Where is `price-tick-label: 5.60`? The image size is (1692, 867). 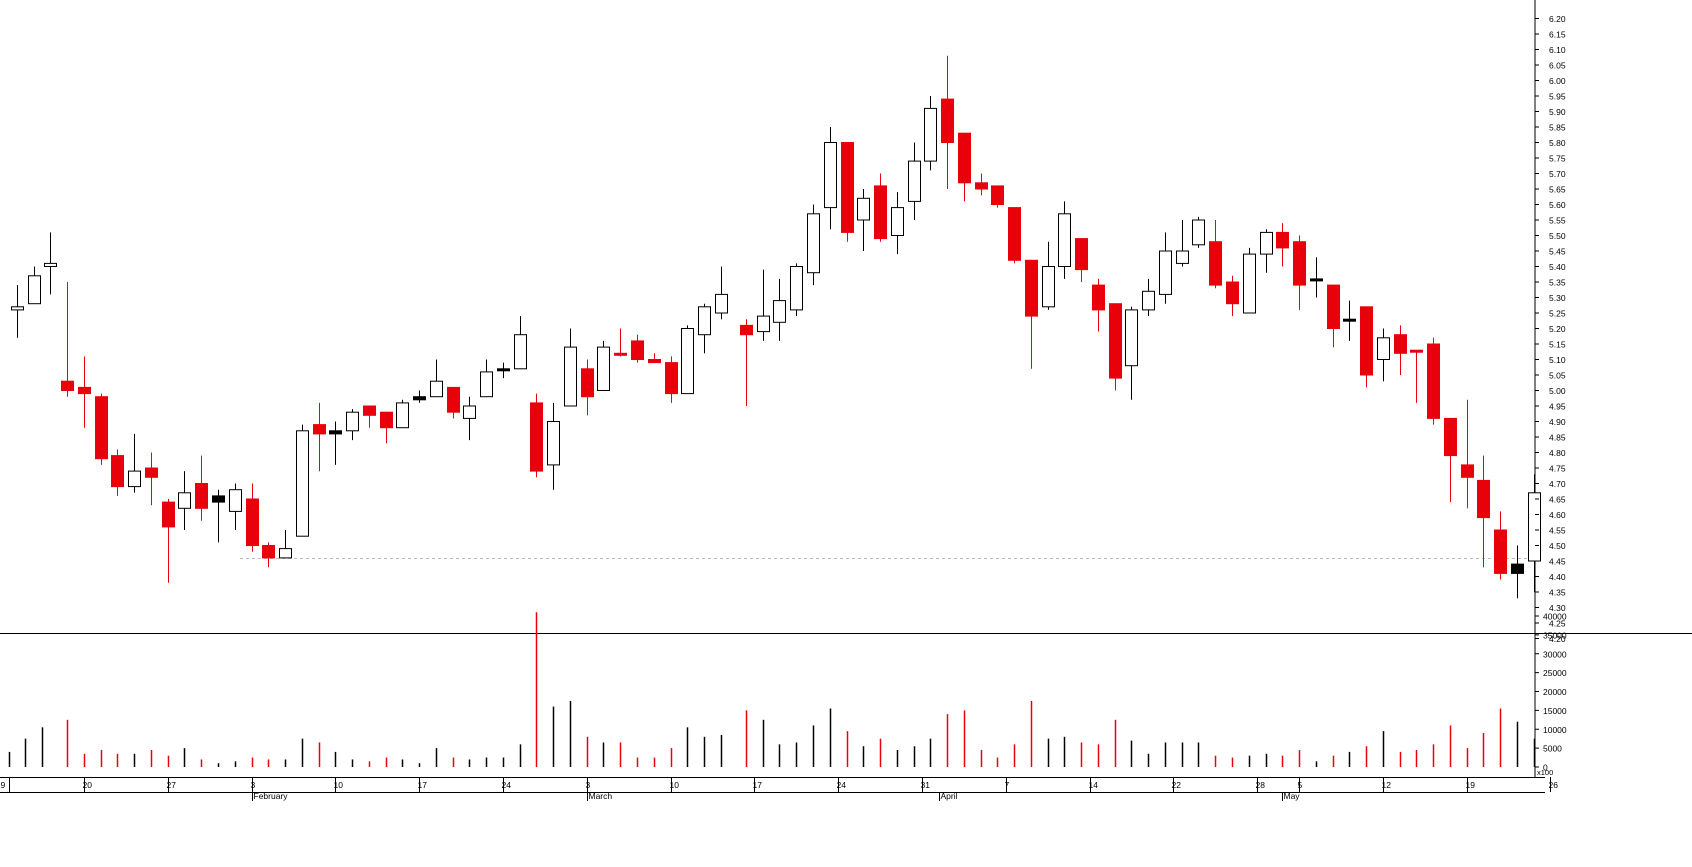 price-tick-label: 5.60 is located at coordinates (1557, 205).